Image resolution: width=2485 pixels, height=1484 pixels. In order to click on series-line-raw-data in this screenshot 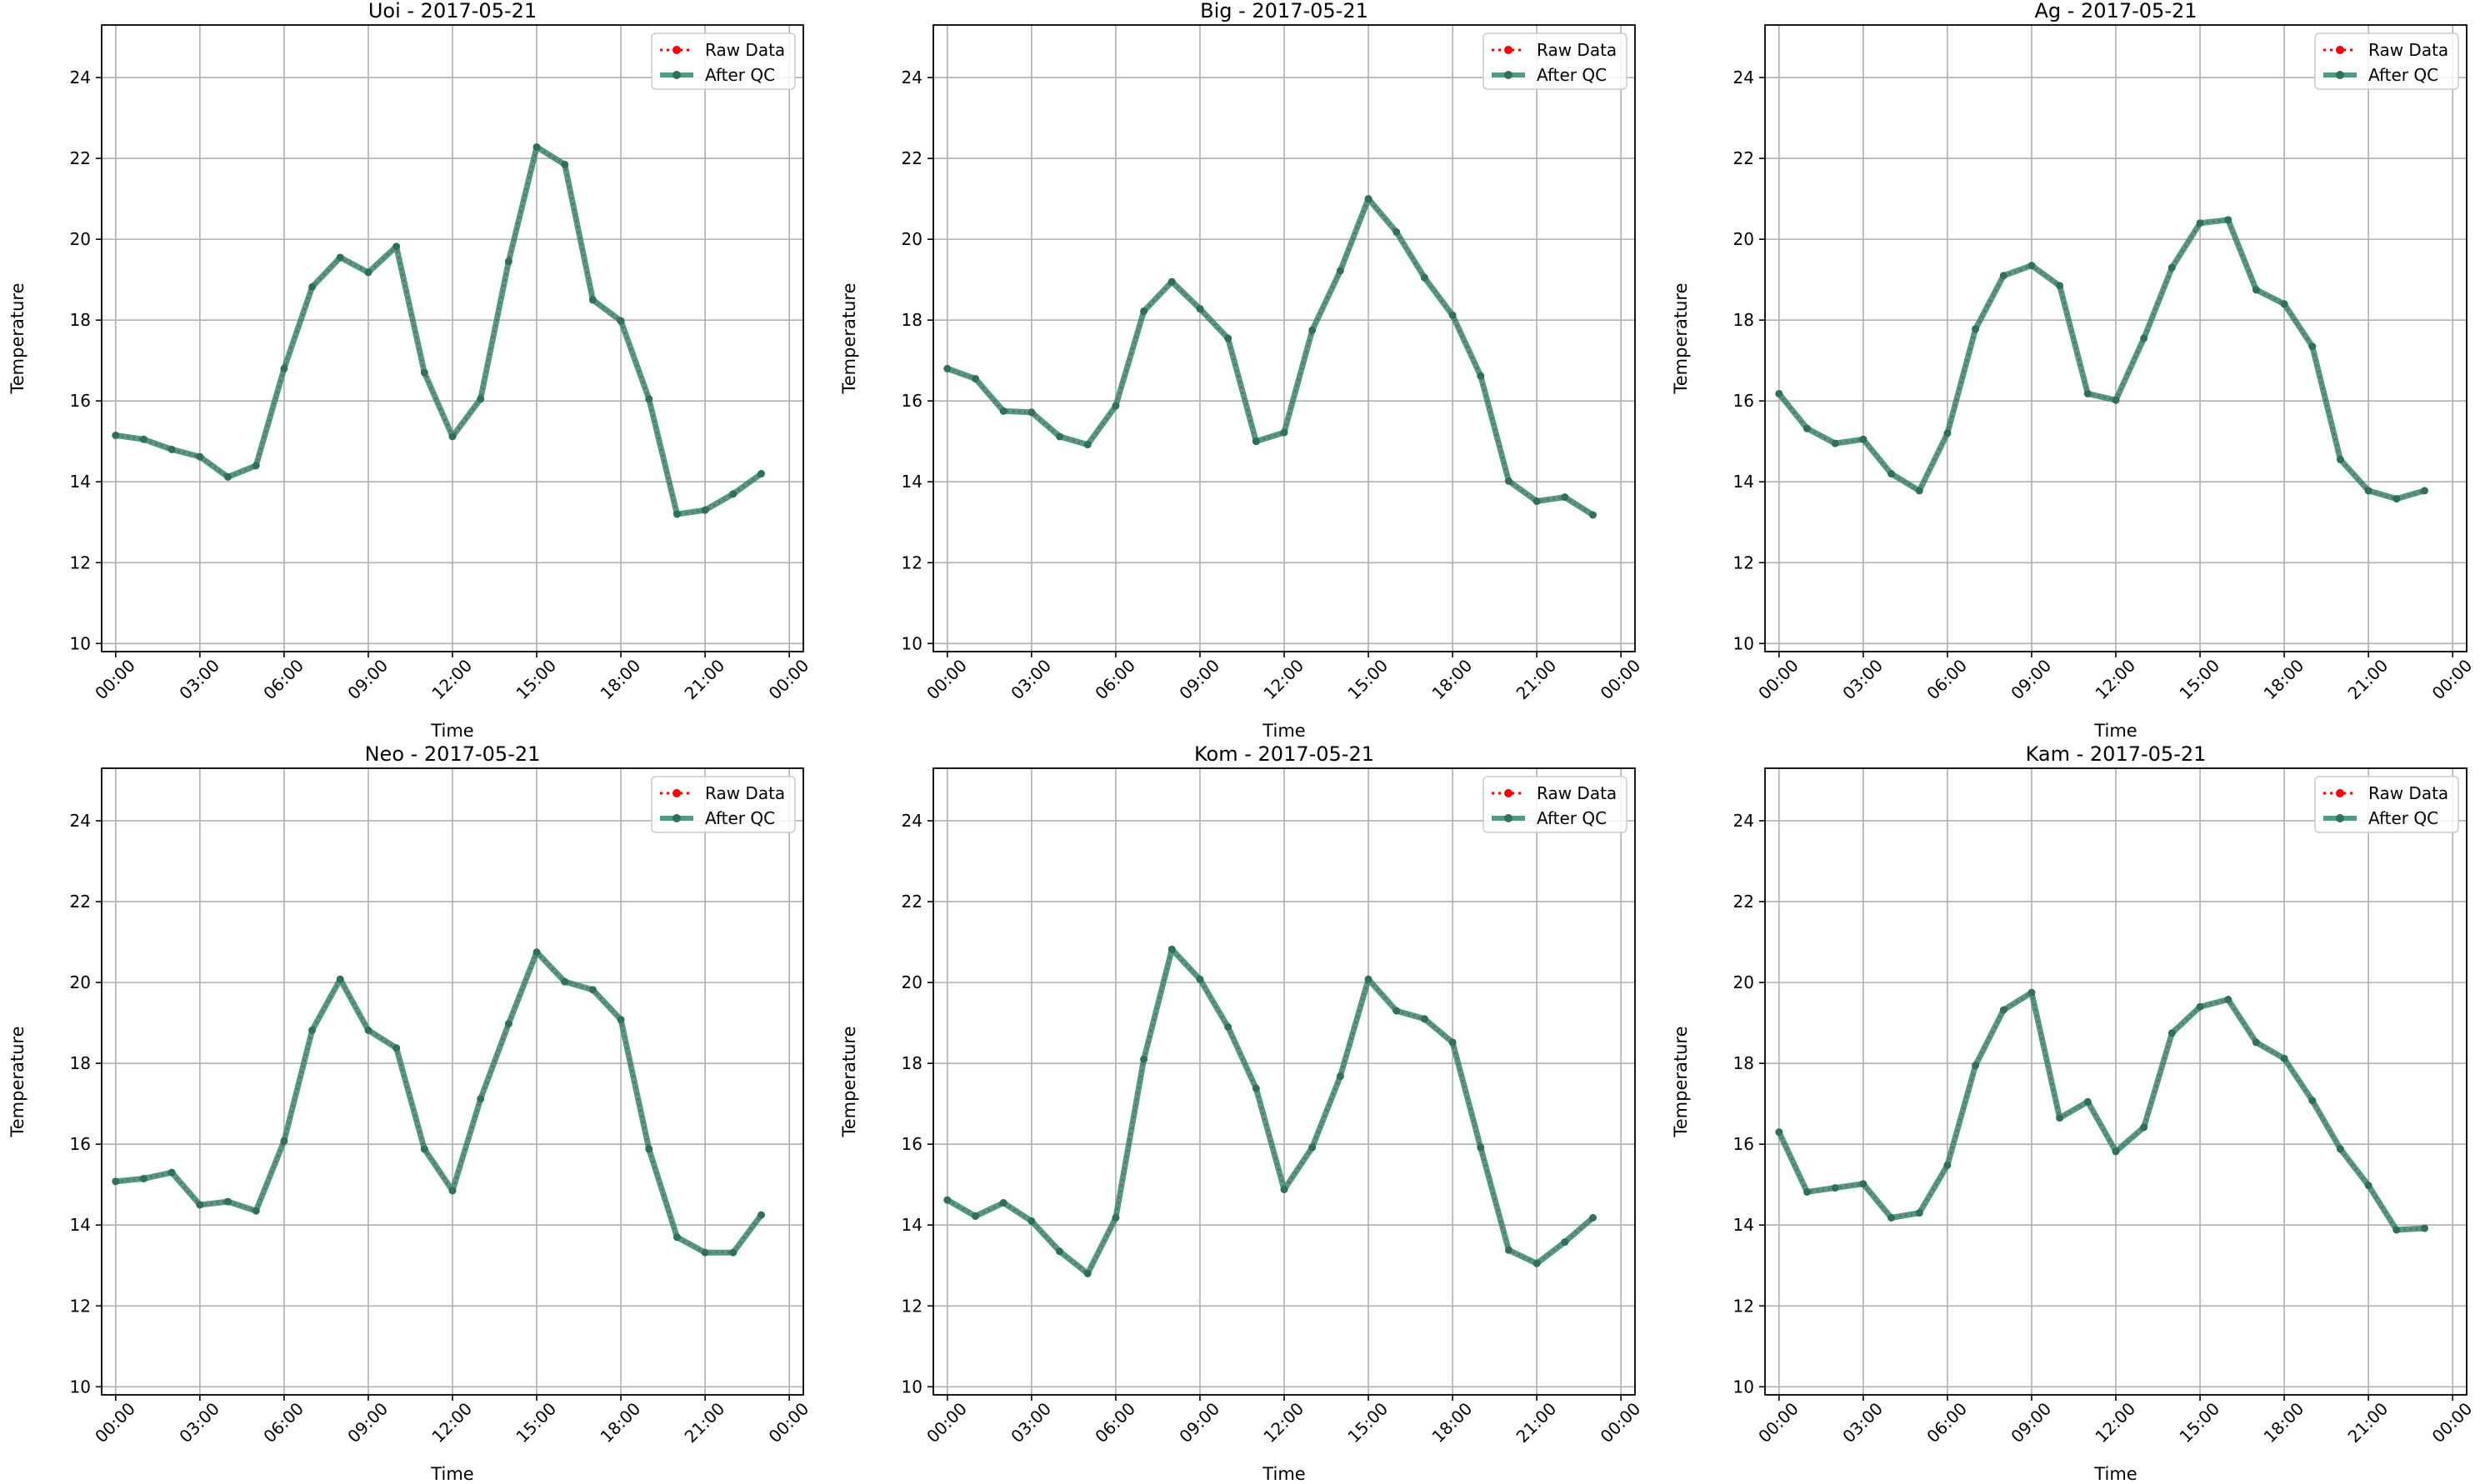, I will do `click(1270, 357)`.